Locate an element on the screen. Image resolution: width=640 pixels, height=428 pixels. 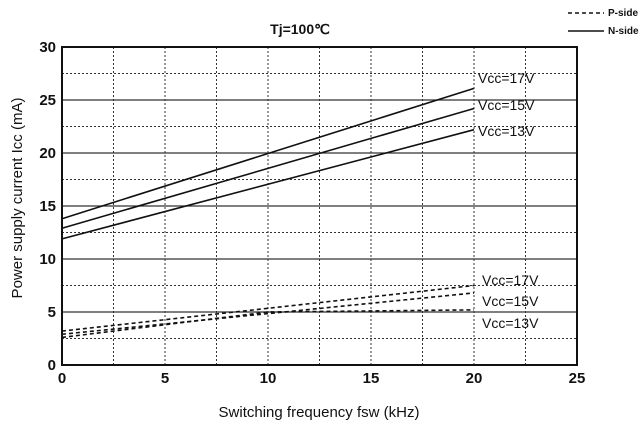
series-annotation-n-side: Vcc=13V is located at coordinates (506, 131).